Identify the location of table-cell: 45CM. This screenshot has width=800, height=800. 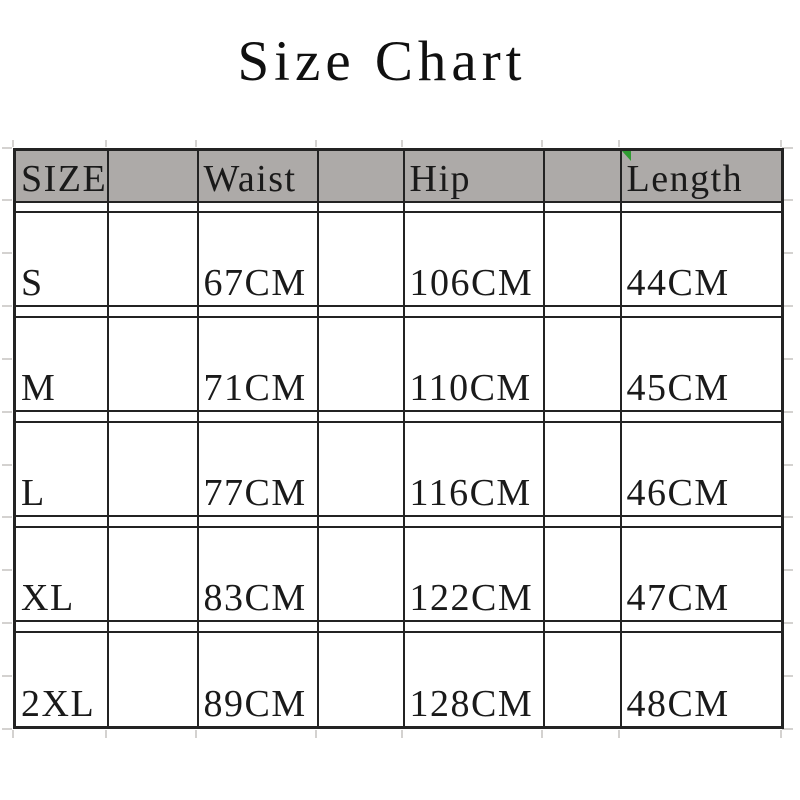
(701, 364).